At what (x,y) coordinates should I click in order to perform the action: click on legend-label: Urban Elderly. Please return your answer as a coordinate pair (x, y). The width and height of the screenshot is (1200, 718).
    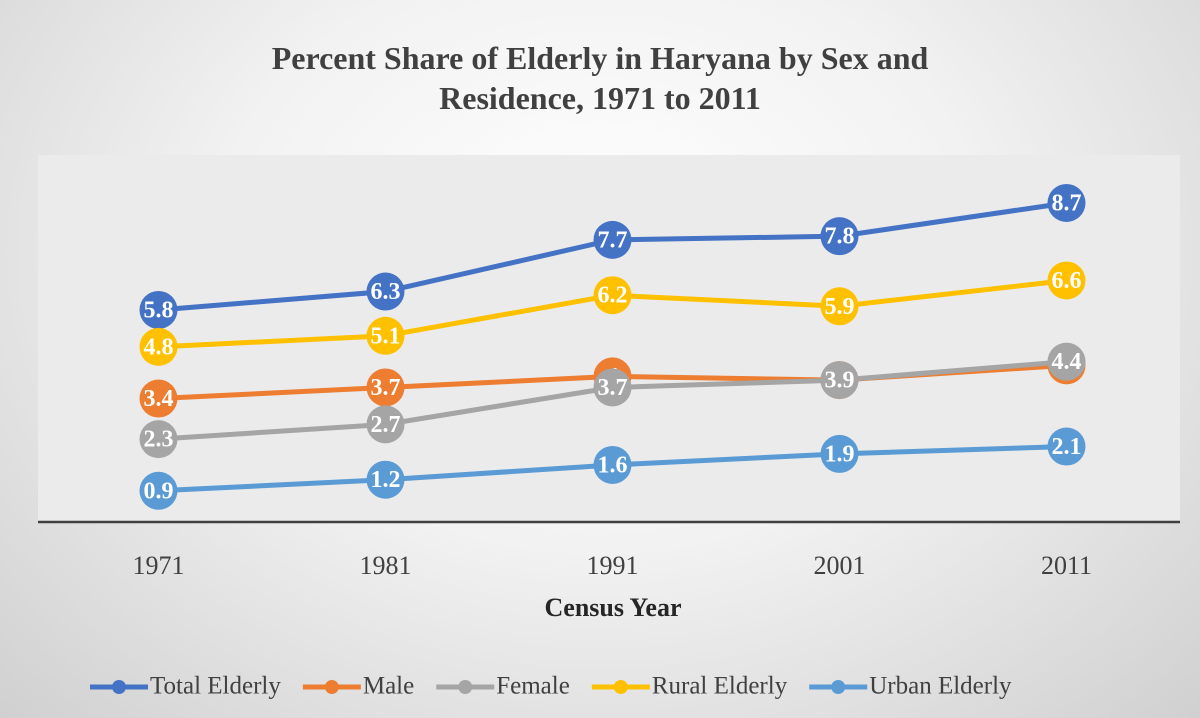
    Looking at the image, I should click on (940, 686).